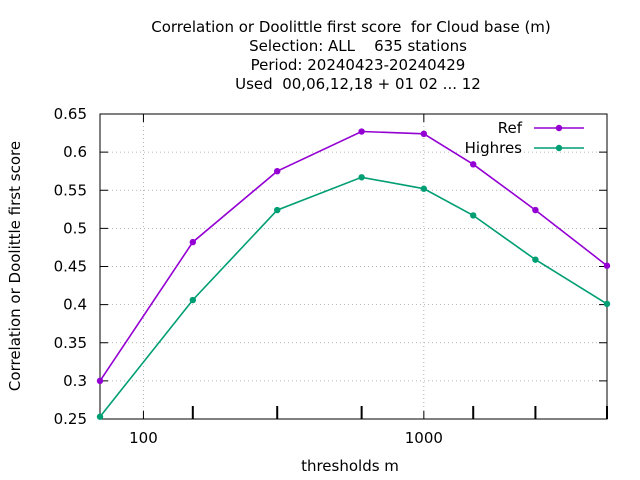  I want to click on legend-label: Ref, so click(510, 128).